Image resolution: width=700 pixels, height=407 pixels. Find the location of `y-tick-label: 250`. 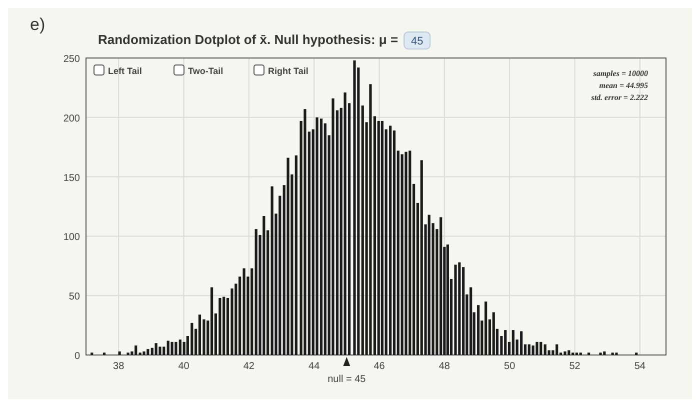

y-tick-label: 250 is located at coordinates (71, 59).